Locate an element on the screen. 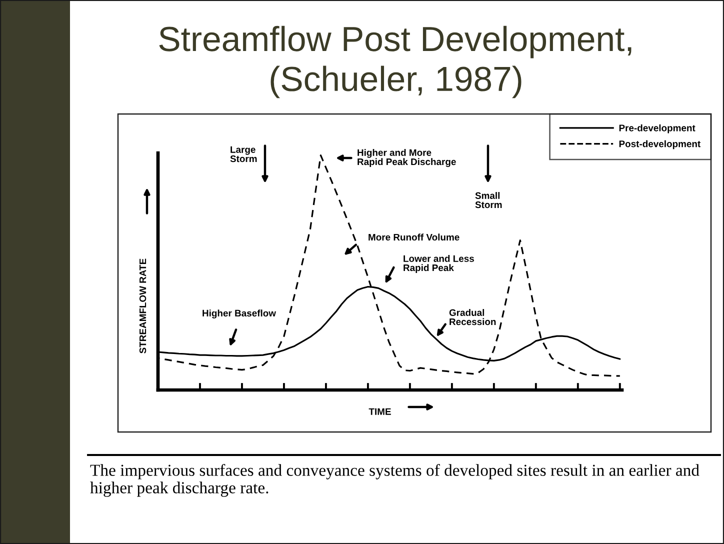 The height and width of the screenshot is (544, 724). chart-title: Streamflow Post Development, (Schueler, 1987) is located at coordinates (395, 62).